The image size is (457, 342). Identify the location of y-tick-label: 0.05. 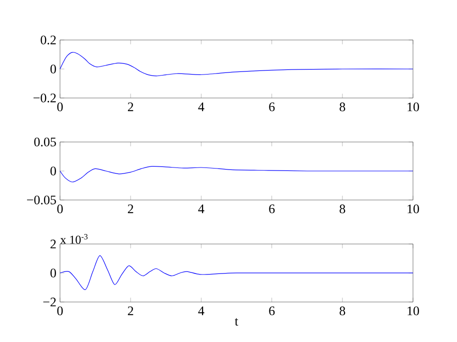
(45, 142).